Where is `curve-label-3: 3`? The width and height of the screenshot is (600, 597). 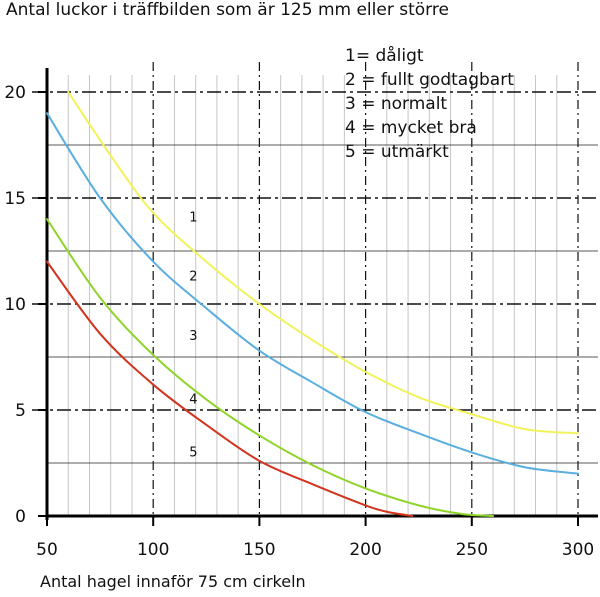
curve-label-3: 3 is located at coordinates (193, 336).